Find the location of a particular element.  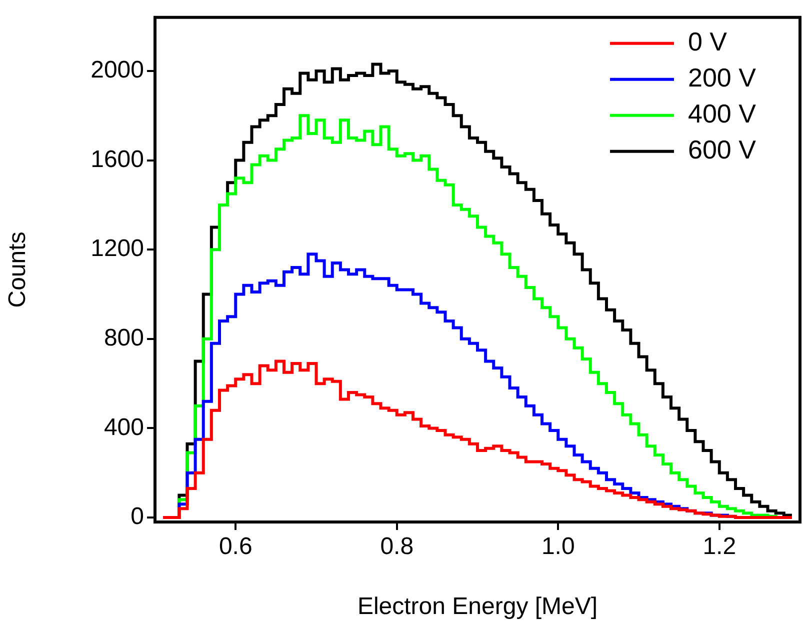

y-tick-label: 2000 is located at coordinates (117, 70).